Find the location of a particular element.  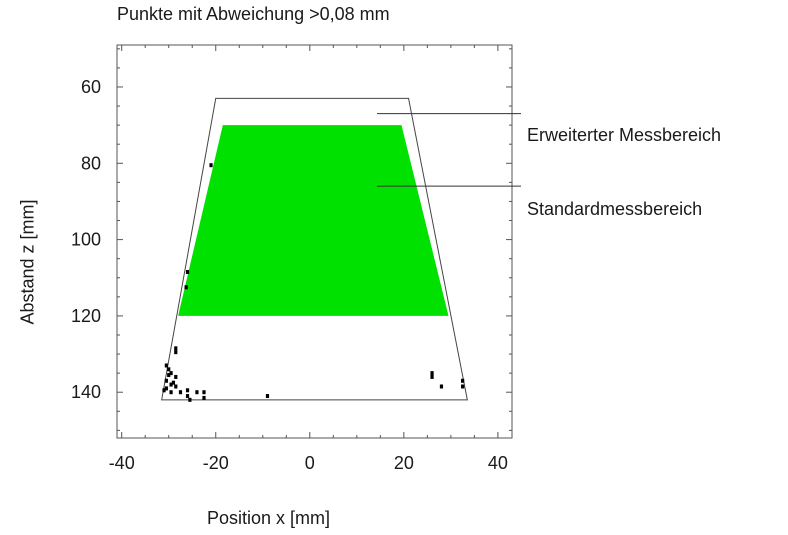

y-tick-label: 140 is located at coordinates (86, 392).